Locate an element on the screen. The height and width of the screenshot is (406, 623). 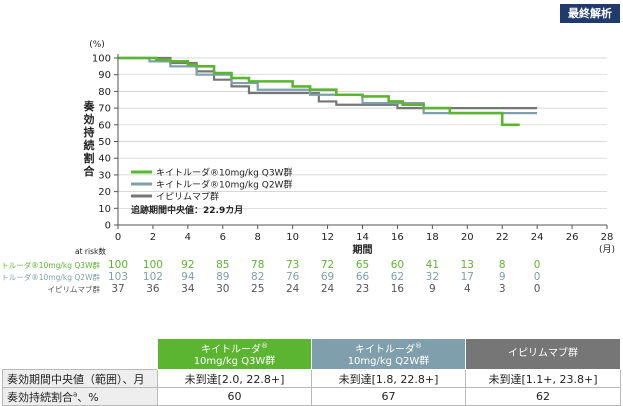
x-tick-label: 4 is located at coordinates (188, 237).